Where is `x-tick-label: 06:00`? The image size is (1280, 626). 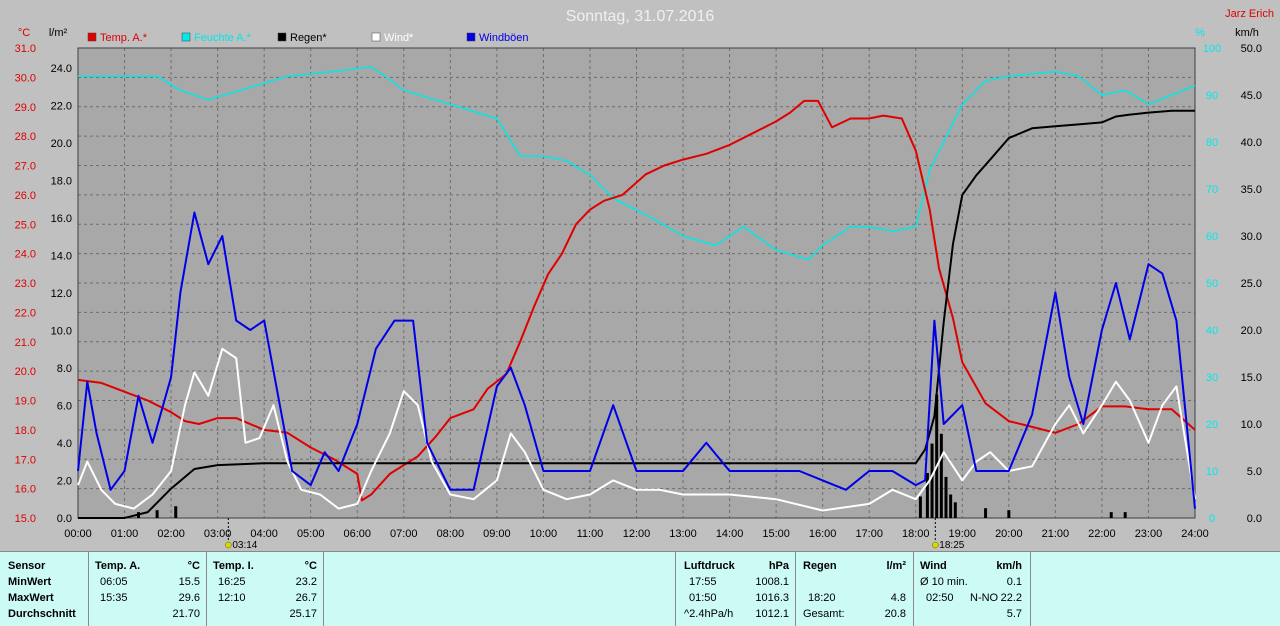
x-tick-label: 06:00 is located at coordinates (357, 534).